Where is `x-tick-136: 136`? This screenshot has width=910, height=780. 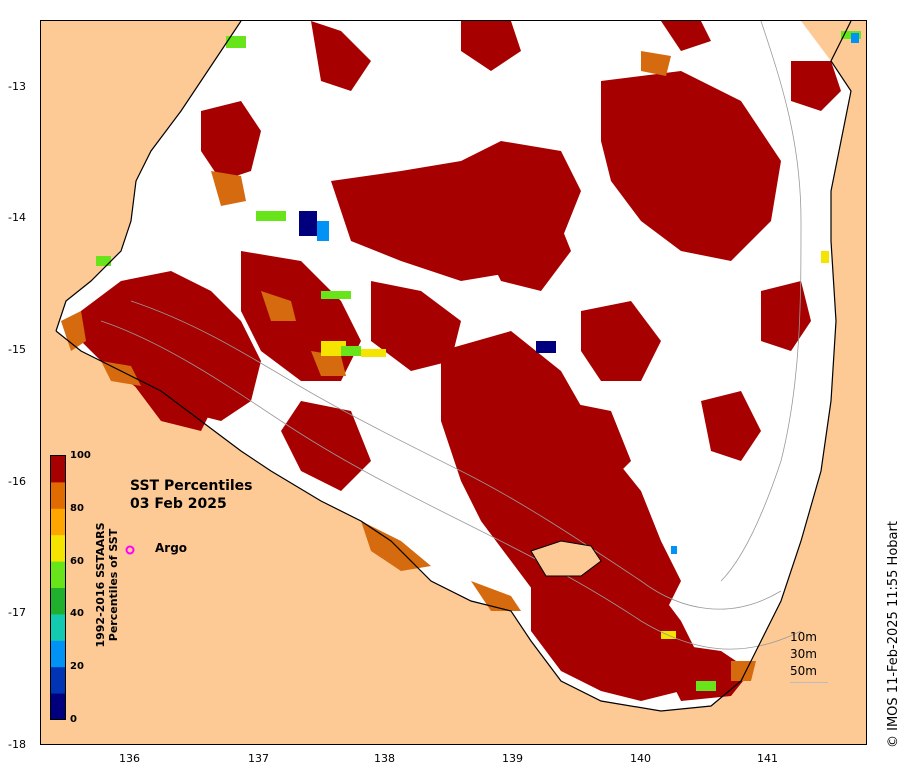 x-tick-136: 136 is located at coordinates (129, 758).